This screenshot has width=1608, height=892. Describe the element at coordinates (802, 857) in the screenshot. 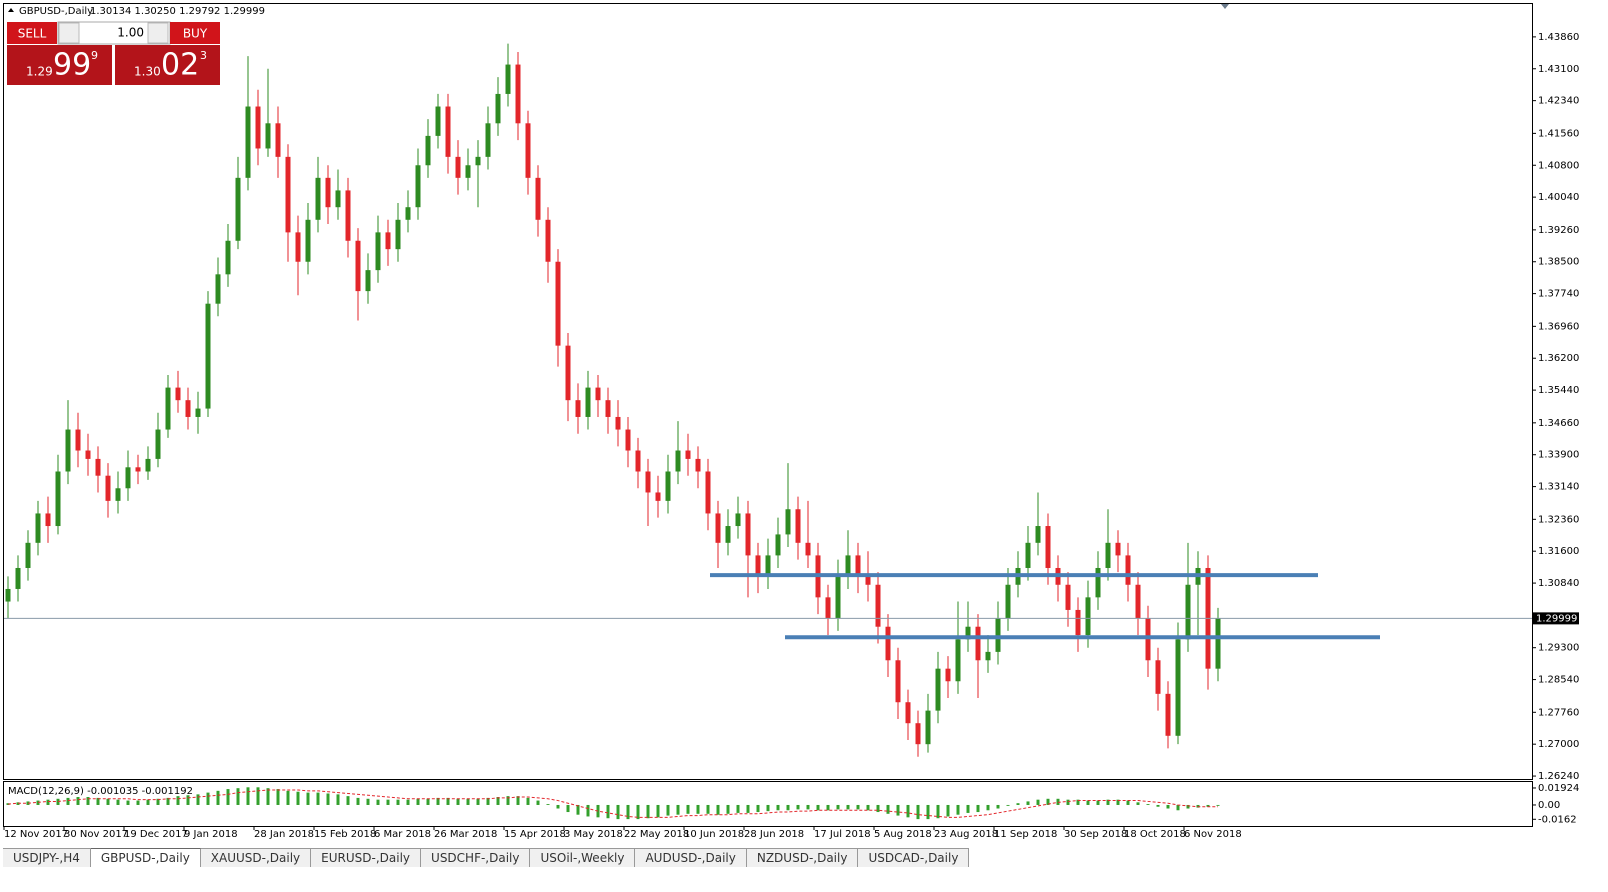

I see `chart-tab: NZDUSD-,Daily` at that location.